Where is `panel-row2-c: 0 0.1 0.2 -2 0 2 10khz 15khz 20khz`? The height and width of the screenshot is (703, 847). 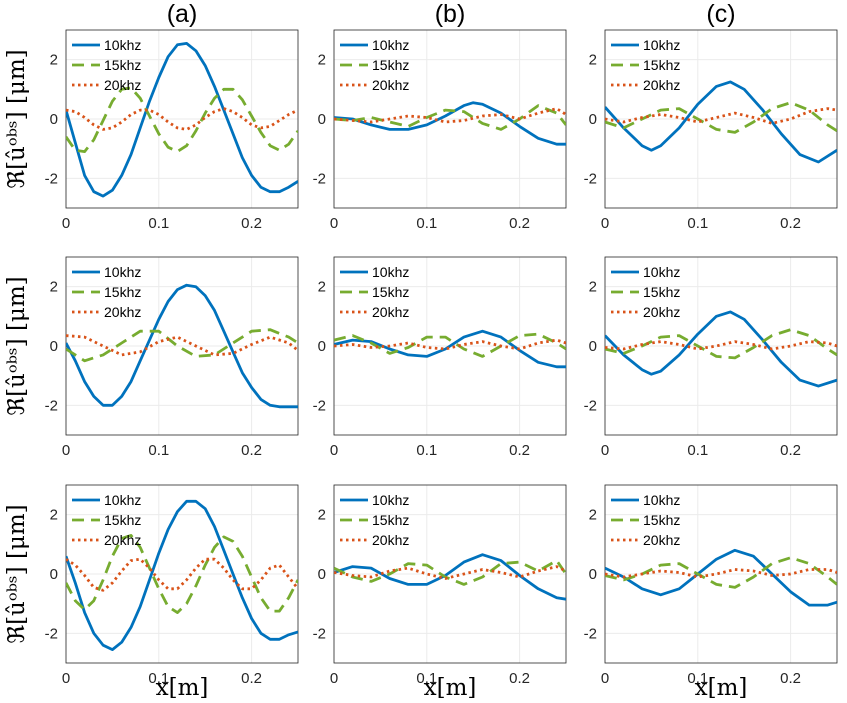 panel-row2-c: 0 0.1 0.2 -2 0 2 10khz 15khz 20khz is located at coordinates (711, 357).